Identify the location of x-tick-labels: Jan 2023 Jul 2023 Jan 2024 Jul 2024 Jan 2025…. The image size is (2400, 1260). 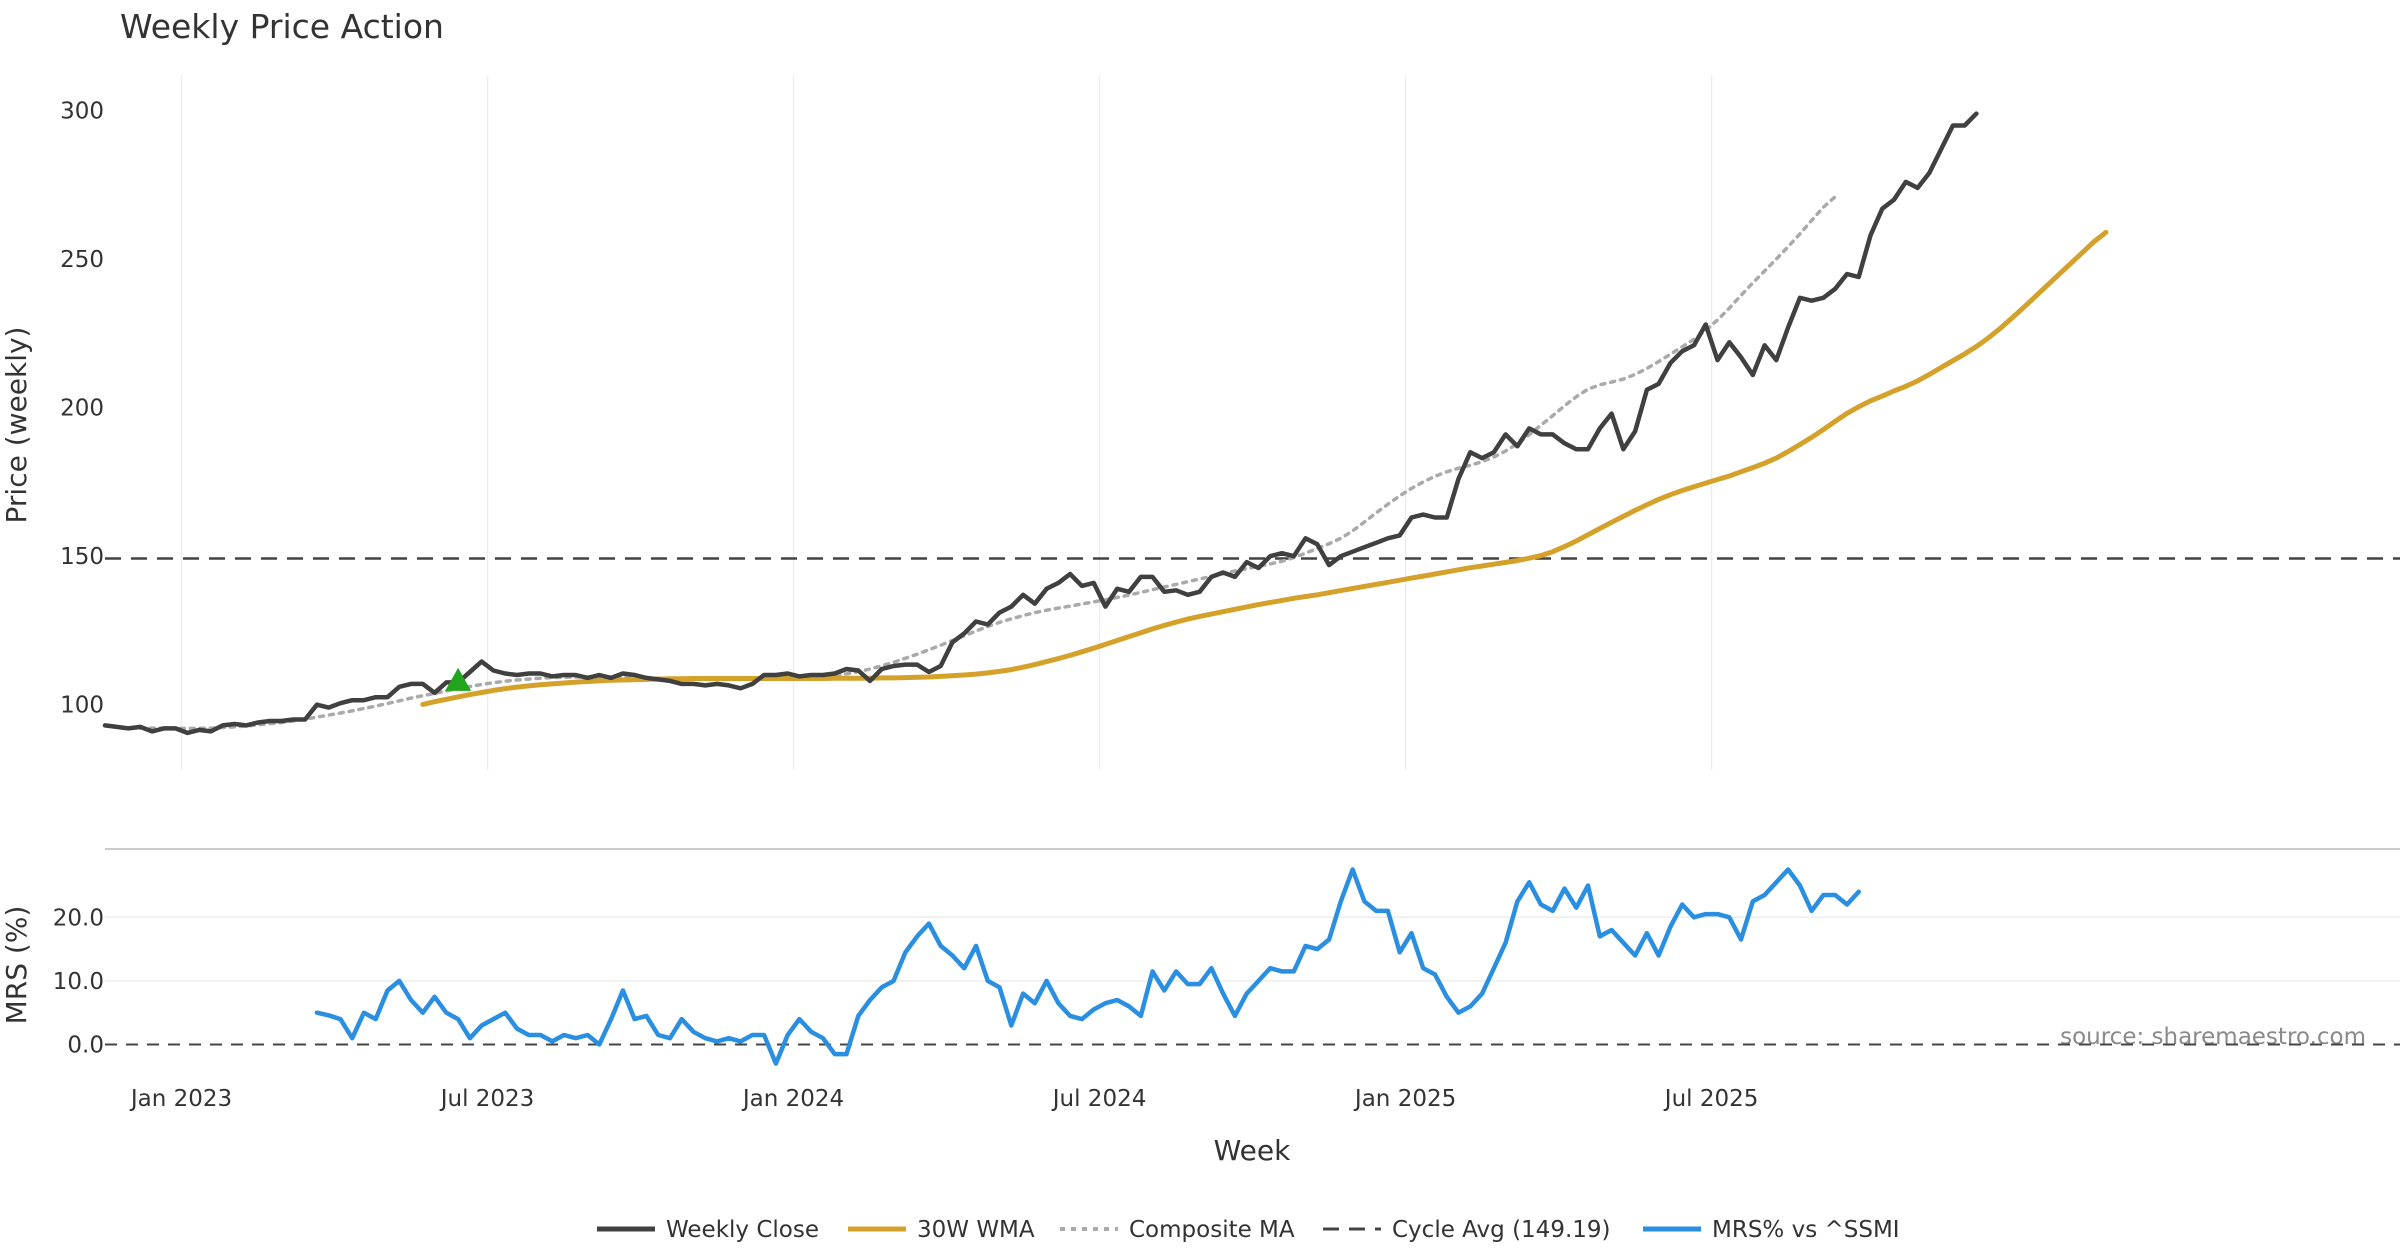
(944, 1099).